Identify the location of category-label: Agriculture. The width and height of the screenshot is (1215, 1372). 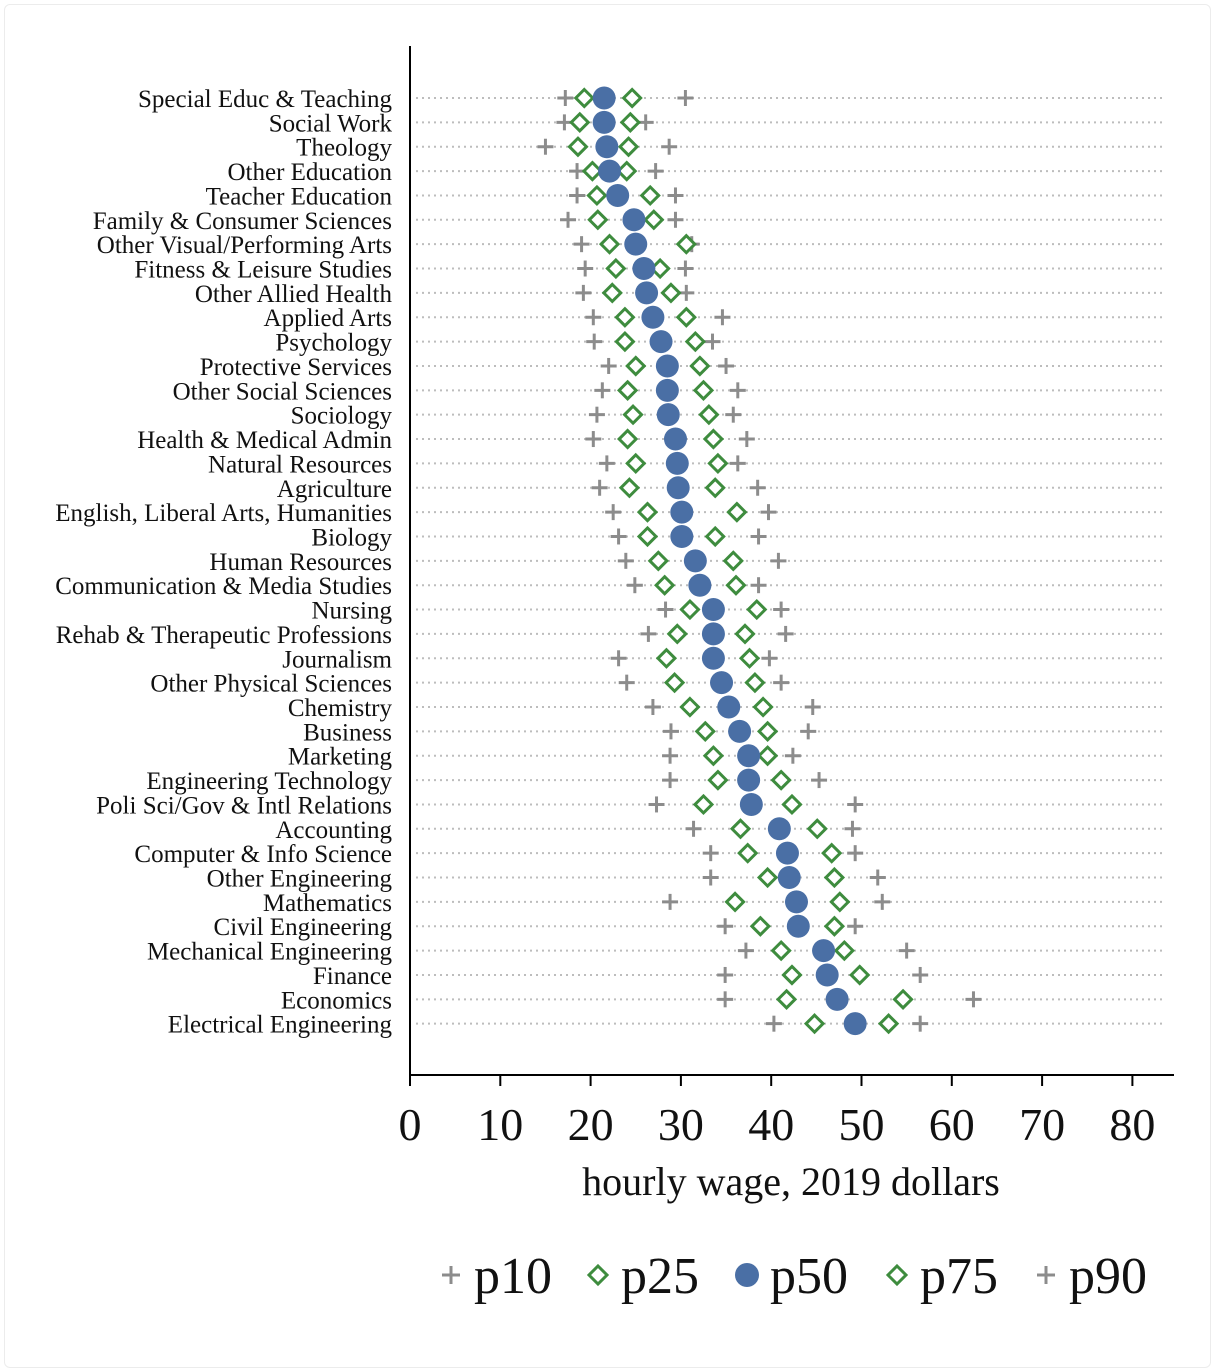
(334, 489).